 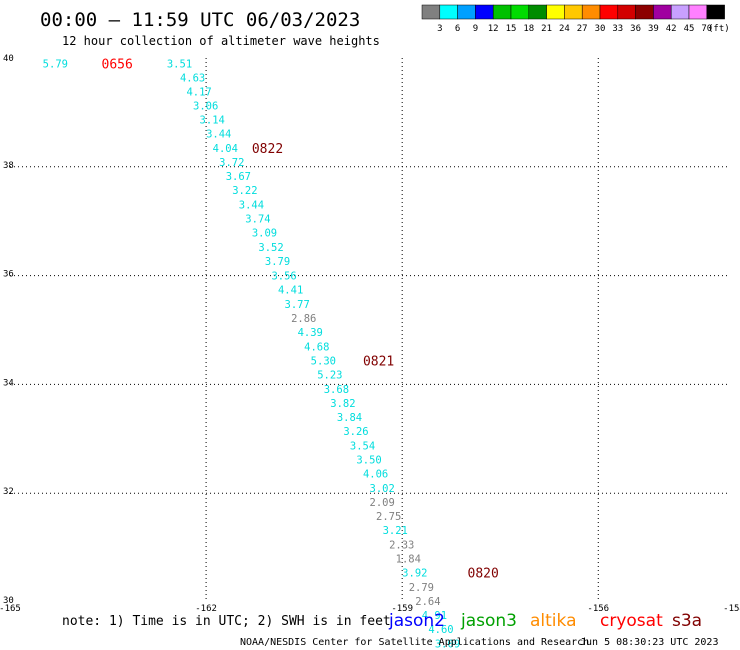 I want to click on legend-bin-label: 70, so click(x=706, y=29).